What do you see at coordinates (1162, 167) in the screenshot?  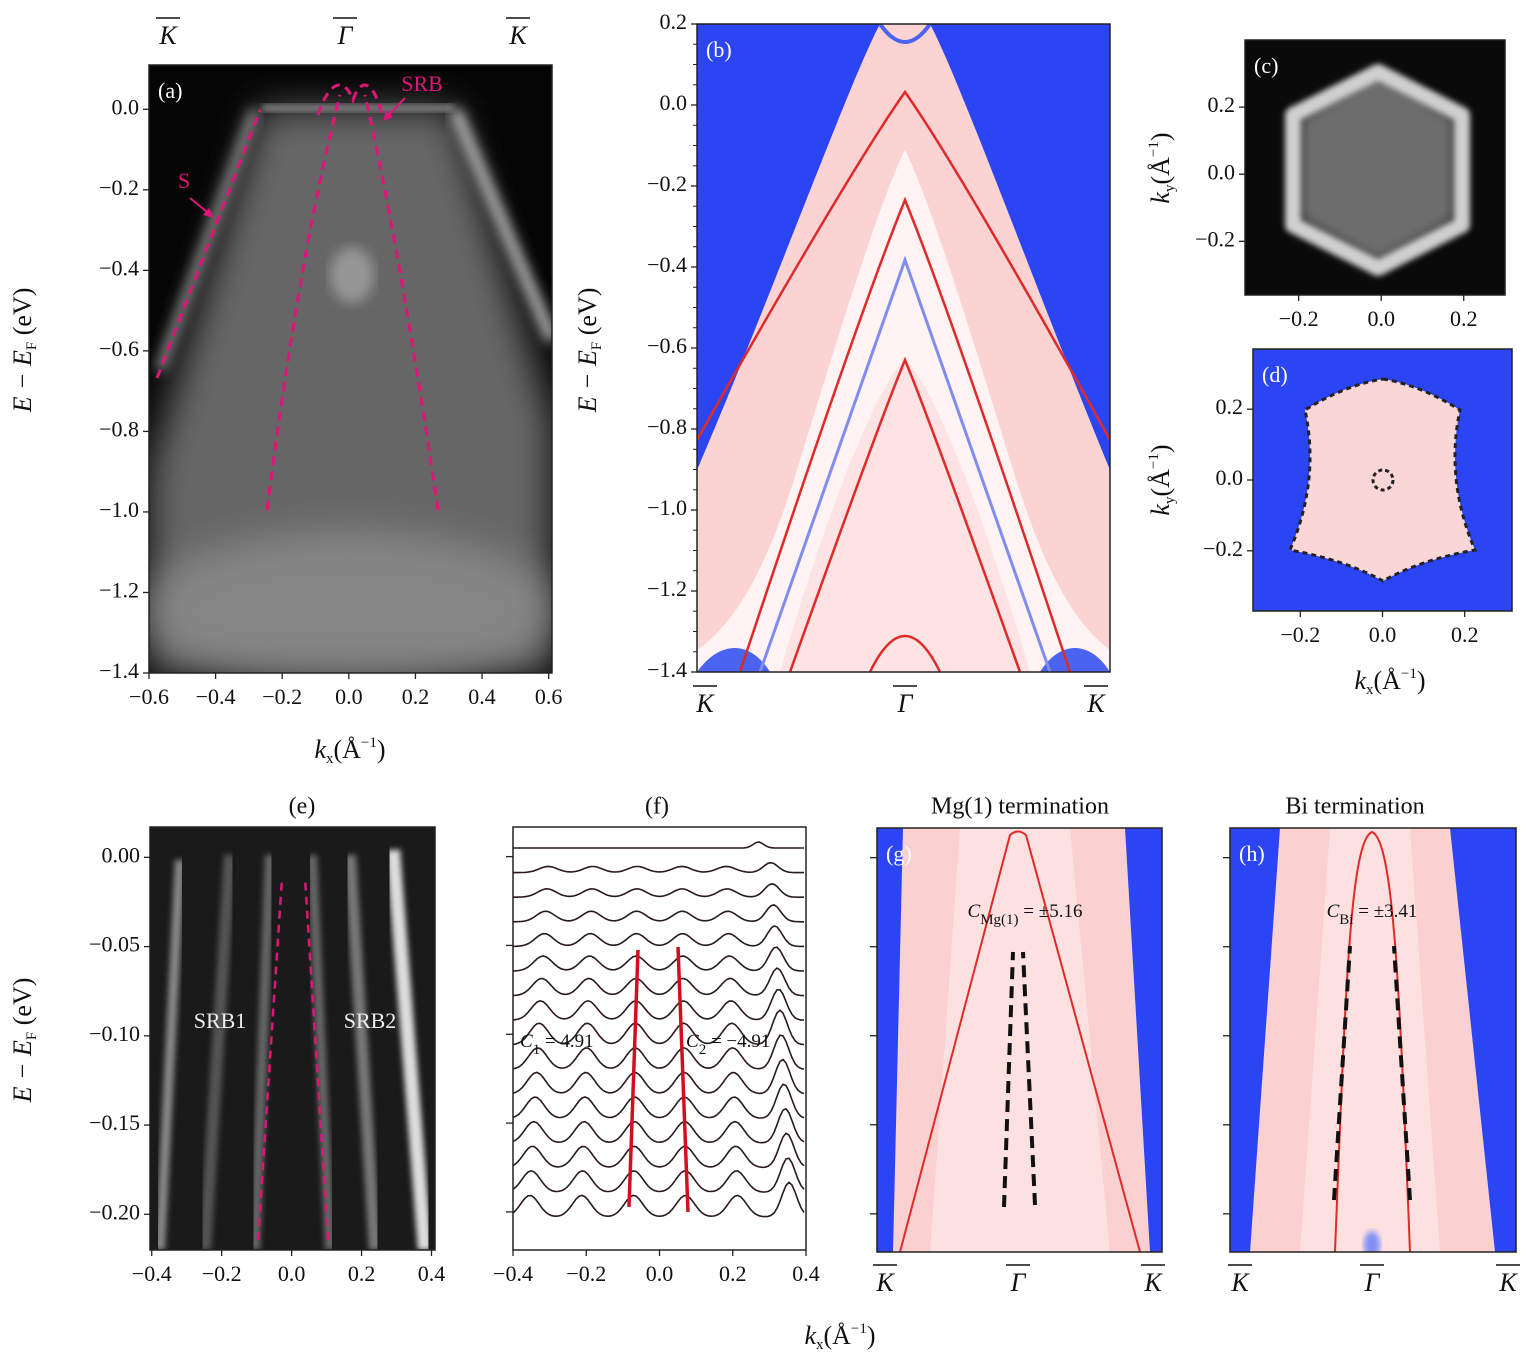 I see `y-axis-label: ky(Å−1)` at bounding box center [1162, 167].